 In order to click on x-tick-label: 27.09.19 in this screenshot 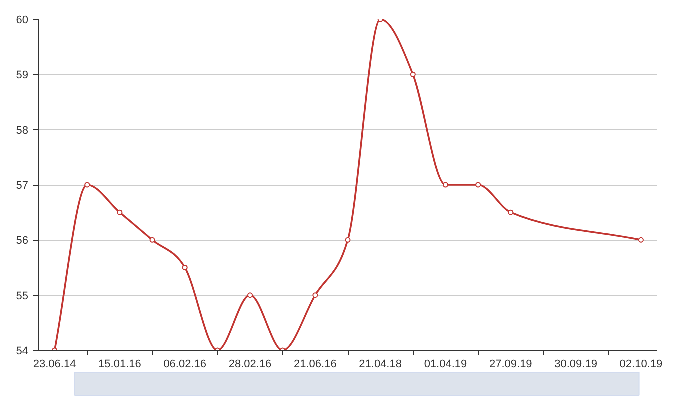, I will do `click(510, 364)`.